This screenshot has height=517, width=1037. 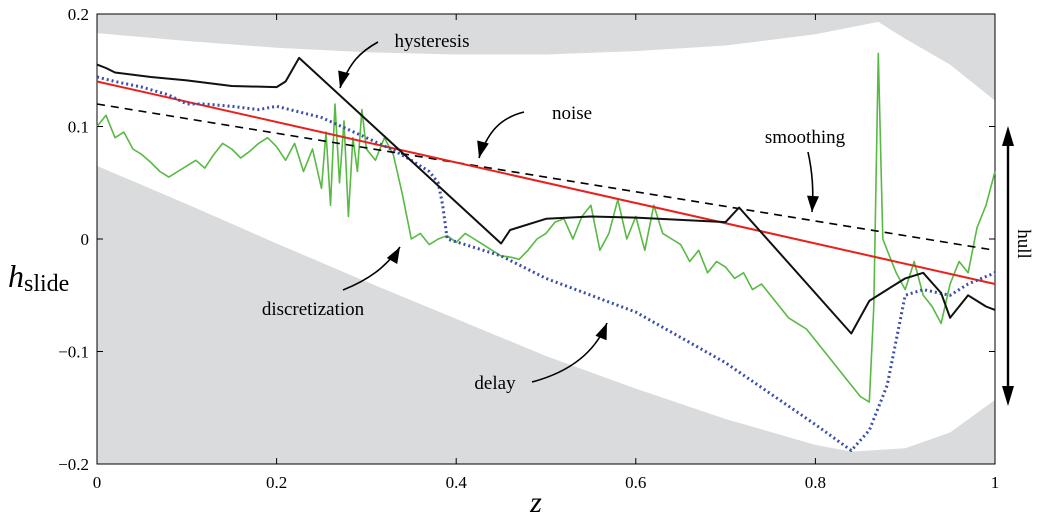 What do you see at coordinates (601, 332) in the screenshot?
I see `delay-arrowhead` at bounding box center [601, 332].